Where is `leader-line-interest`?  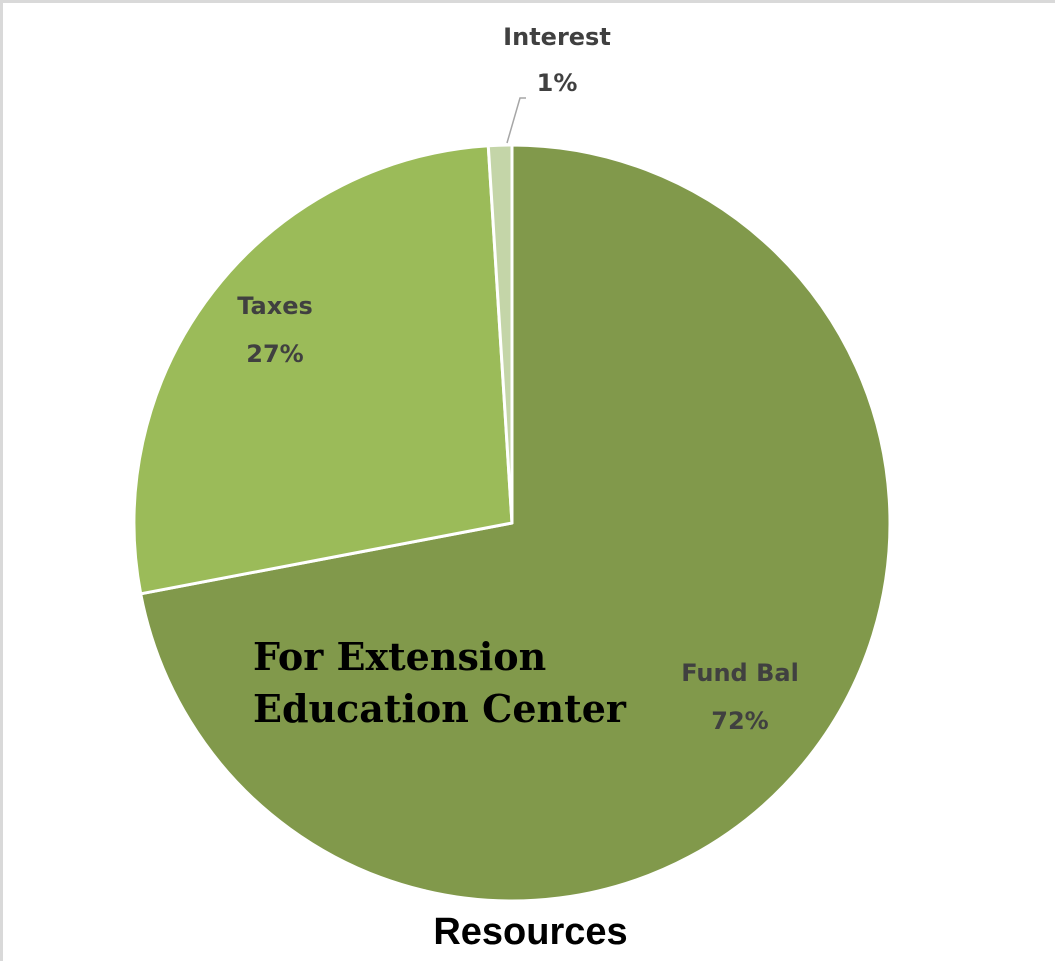 leader-line-interest is located at coordinates (516, 120).